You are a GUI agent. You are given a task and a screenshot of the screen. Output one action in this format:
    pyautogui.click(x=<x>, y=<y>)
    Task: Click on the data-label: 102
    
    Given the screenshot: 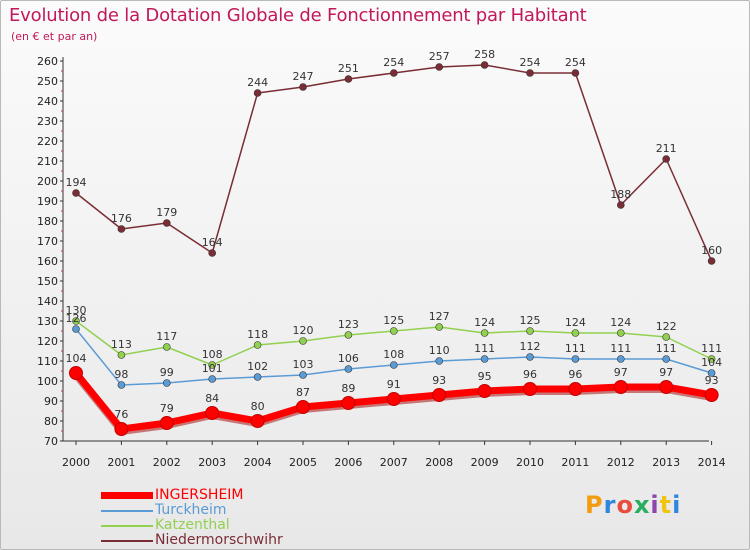 What is the action you would take?
    pyautogui.click(x=257, y=366)
    